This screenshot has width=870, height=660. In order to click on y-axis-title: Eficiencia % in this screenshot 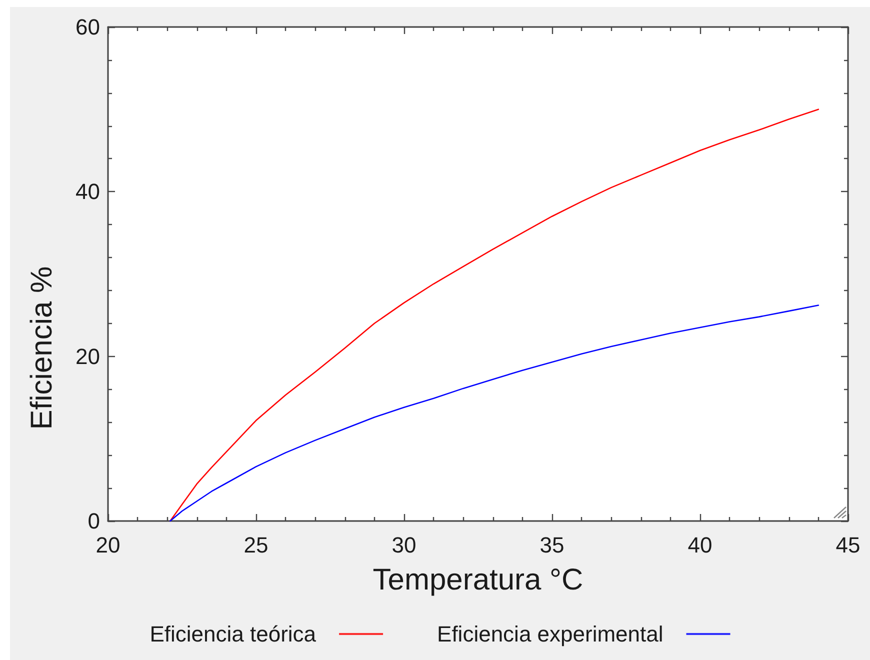, I will do `click(42, 348)`.